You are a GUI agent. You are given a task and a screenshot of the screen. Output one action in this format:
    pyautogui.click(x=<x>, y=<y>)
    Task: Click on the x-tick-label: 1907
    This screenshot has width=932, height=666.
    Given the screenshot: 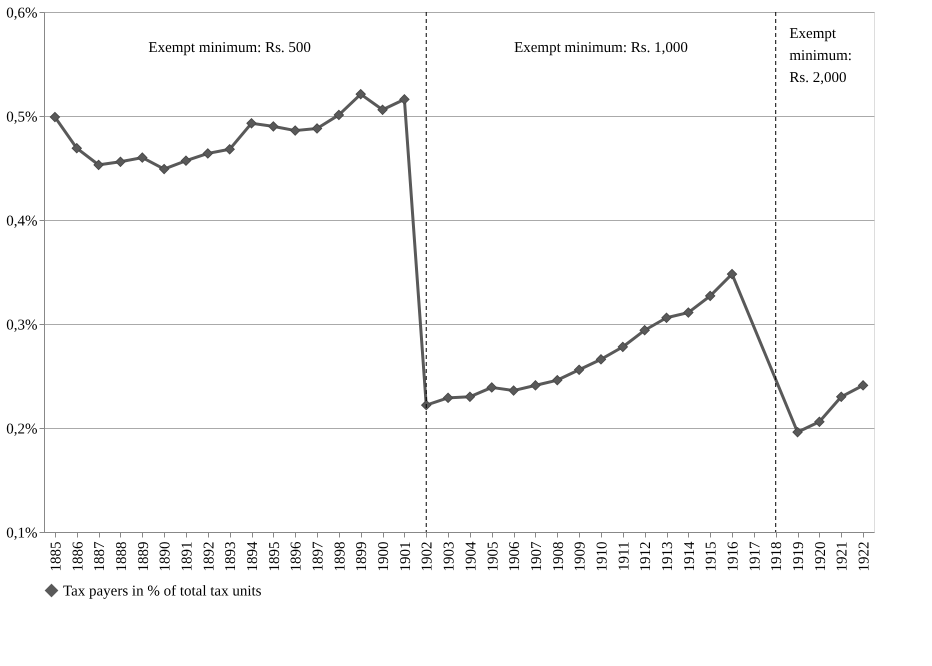 What is the action you would take?
    pyautogui.click(x=536, y=556)
    